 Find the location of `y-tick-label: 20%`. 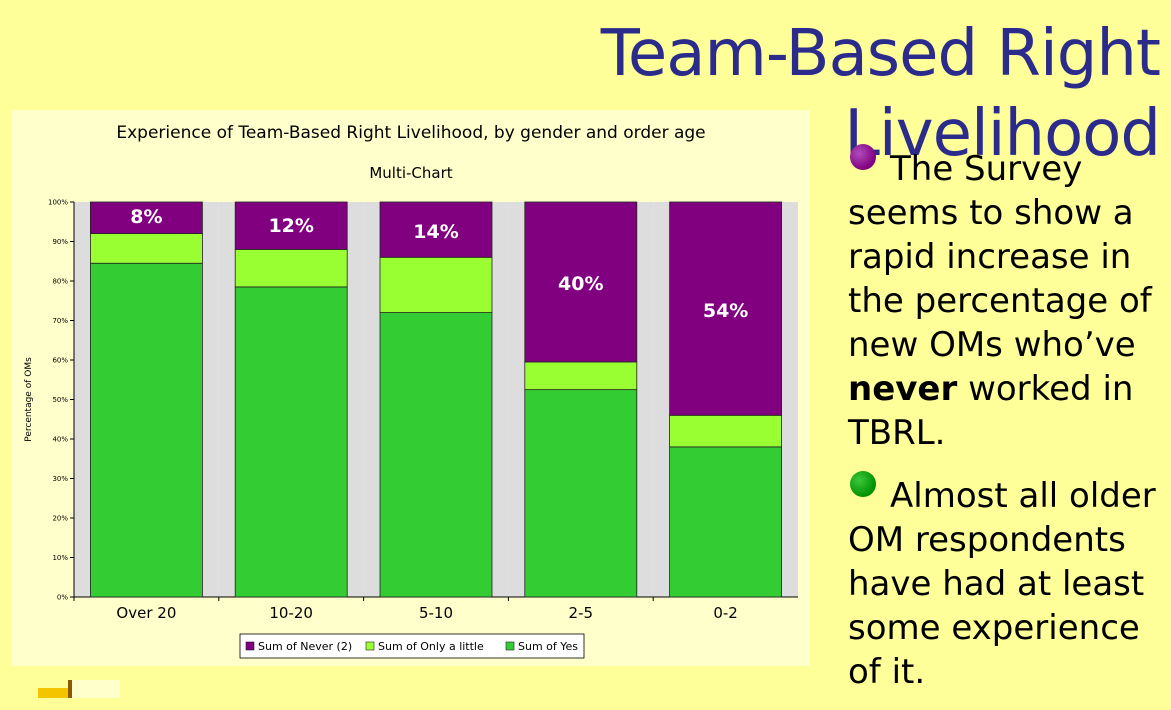

y-tick-label: 20% is located at coordinates (60, 519).